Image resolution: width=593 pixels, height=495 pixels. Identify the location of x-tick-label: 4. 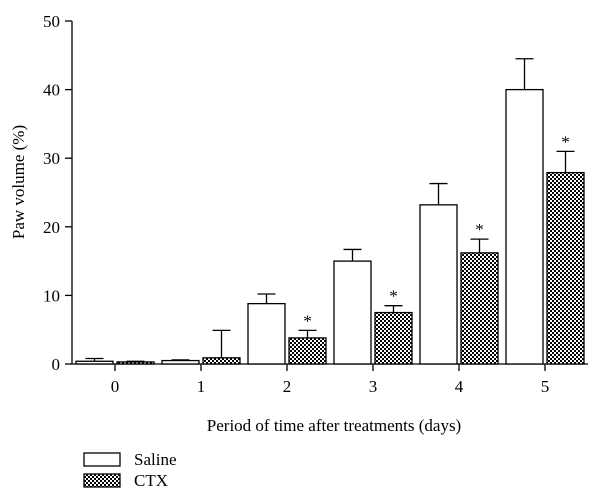
(459, 386).